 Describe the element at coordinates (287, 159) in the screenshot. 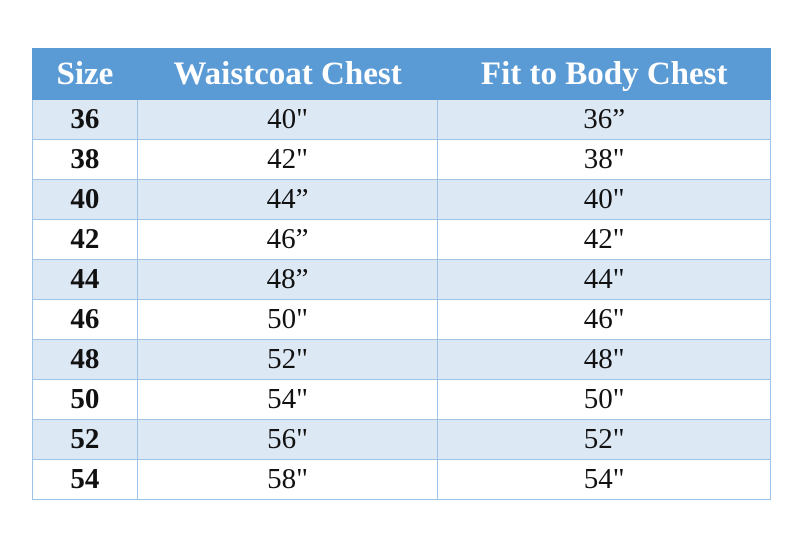

I see `waistcoat-chest-cell: 42"` at that location.